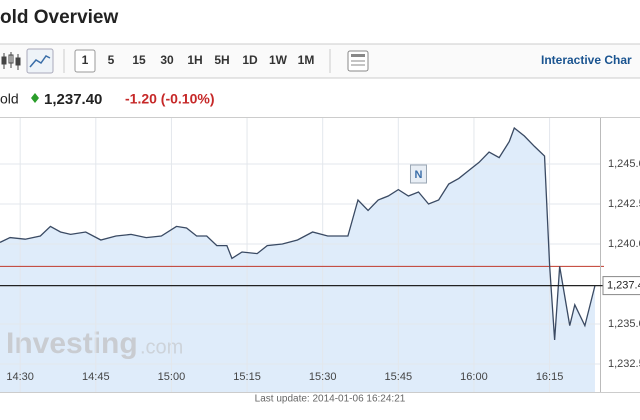 Image resolution: width=640 pixels, height=420 pixels. What do you see at coordinates (161, 347) in the screenshot?
I see `watermark-domain: .com` at bounding box center [161, 347].